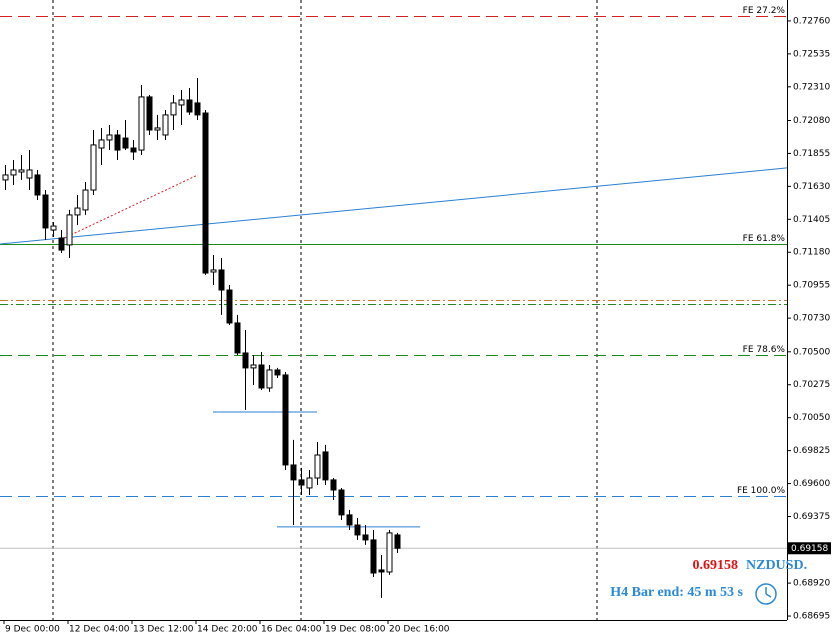 The image size is (832, 640). Describe the element at coordinates (811, 121) in the screenshot. I see `y-tick-label: 0.72080` at that location.